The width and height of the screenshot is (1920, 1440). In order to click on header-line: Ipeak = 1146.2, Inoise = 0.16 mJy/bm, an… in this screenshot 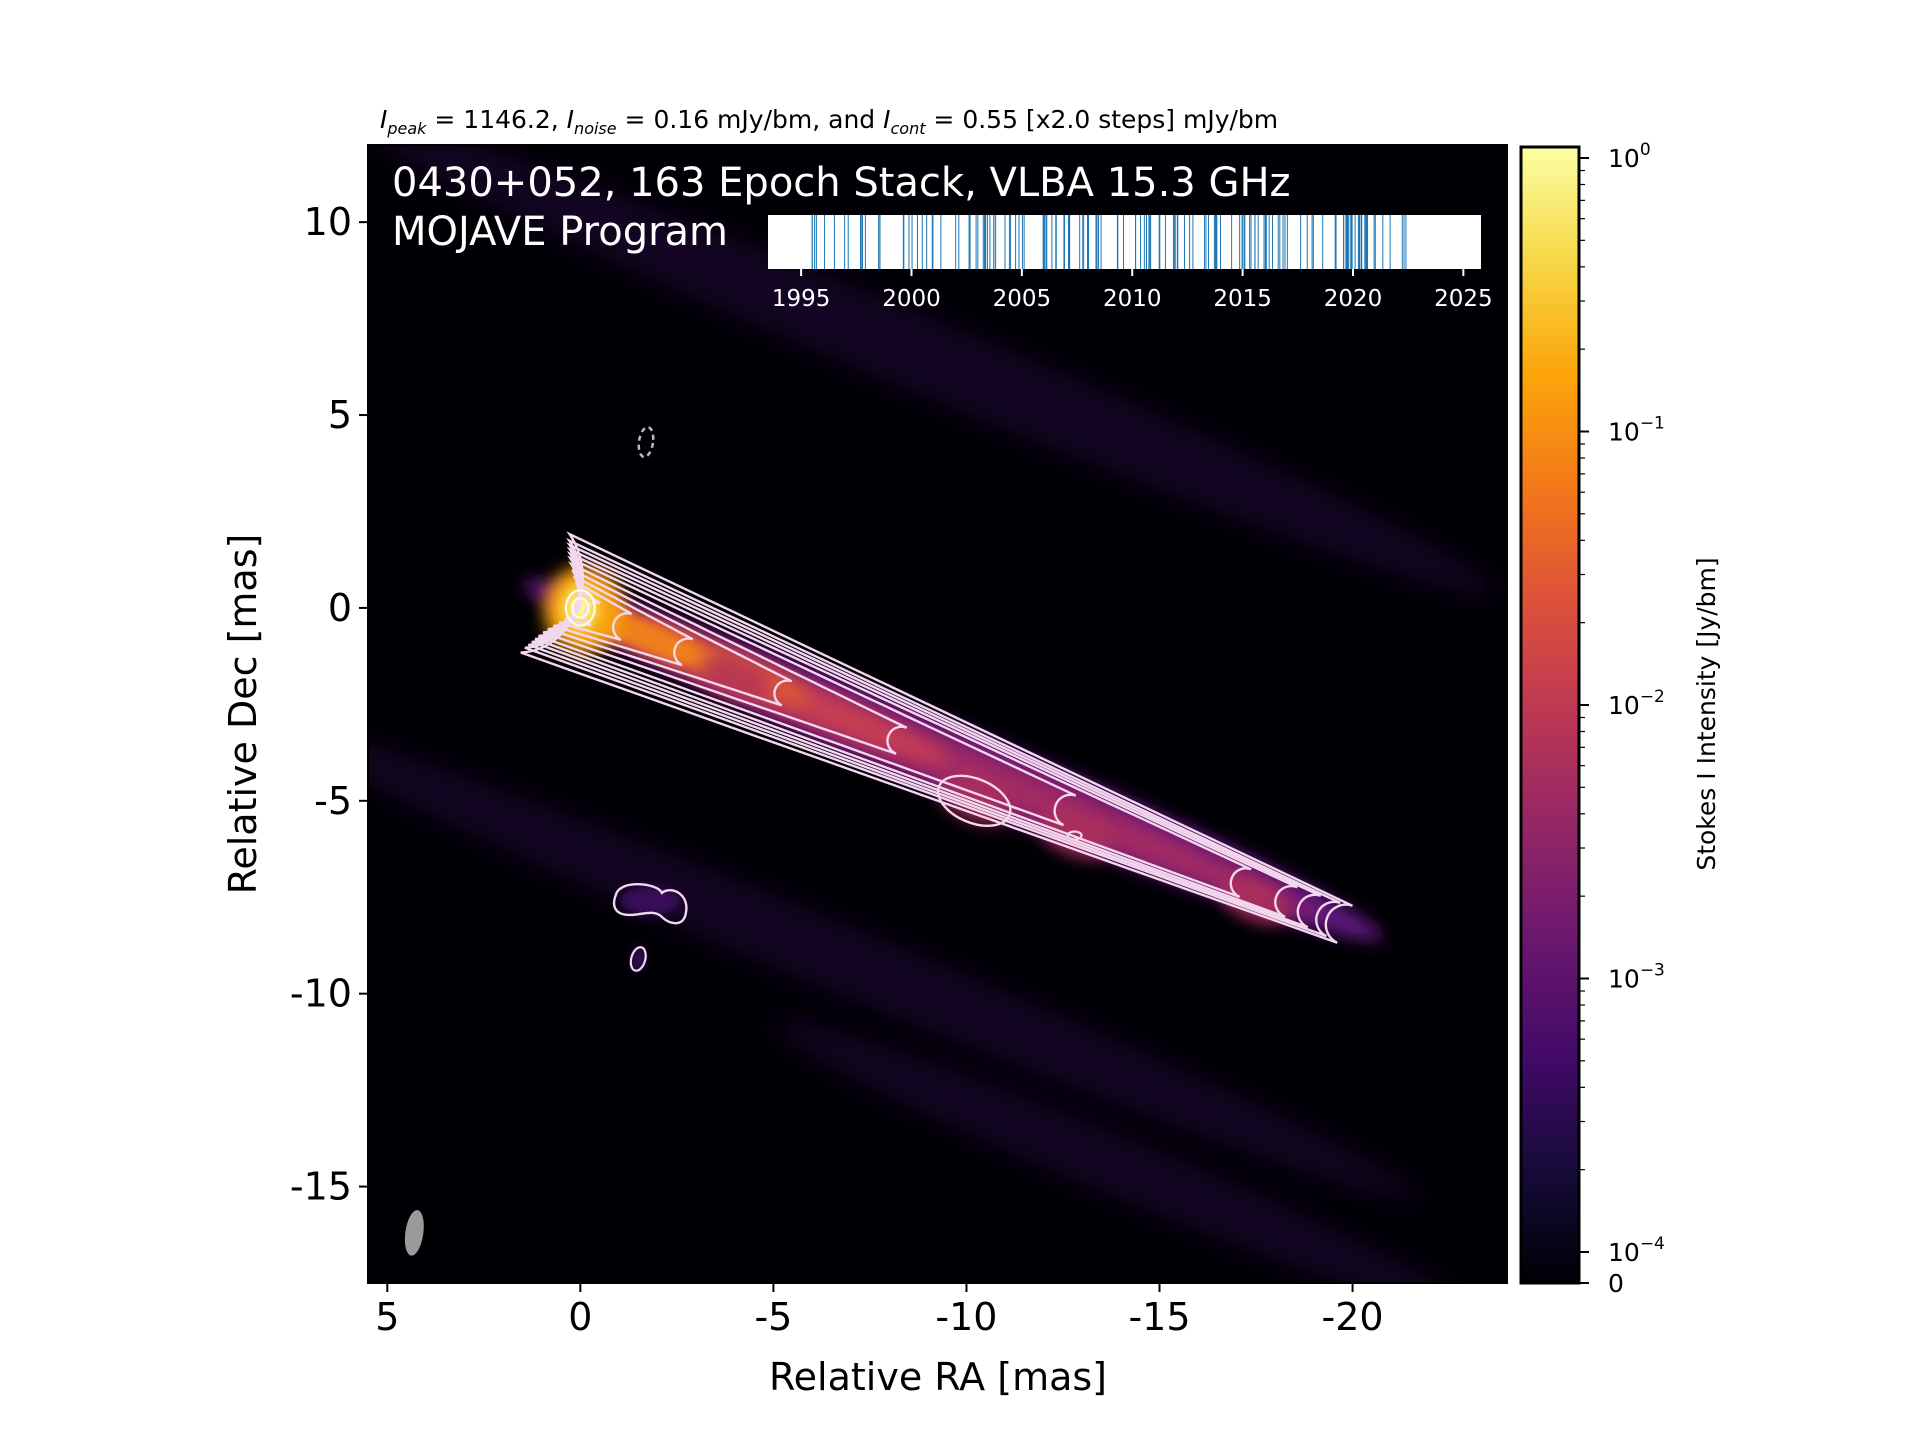, I will do `click(829, 121)`.